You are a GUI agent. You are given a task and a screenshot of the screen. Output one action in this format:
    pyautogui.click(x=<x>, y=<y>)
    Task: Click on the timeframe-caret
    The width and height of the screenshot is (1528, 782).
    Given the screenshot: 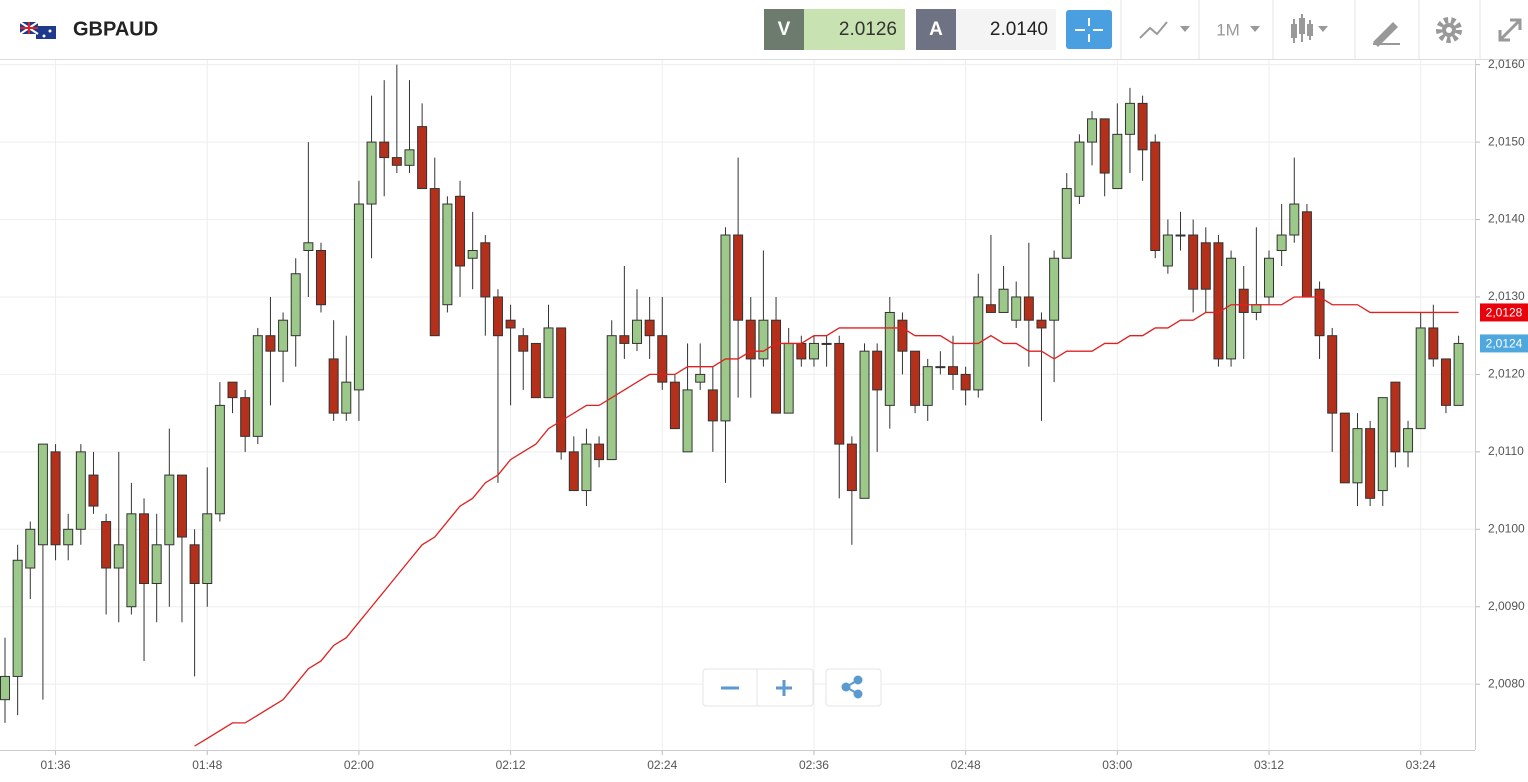 What is the action you would take?
    pyautogui.click(x=1255, y=29)
    